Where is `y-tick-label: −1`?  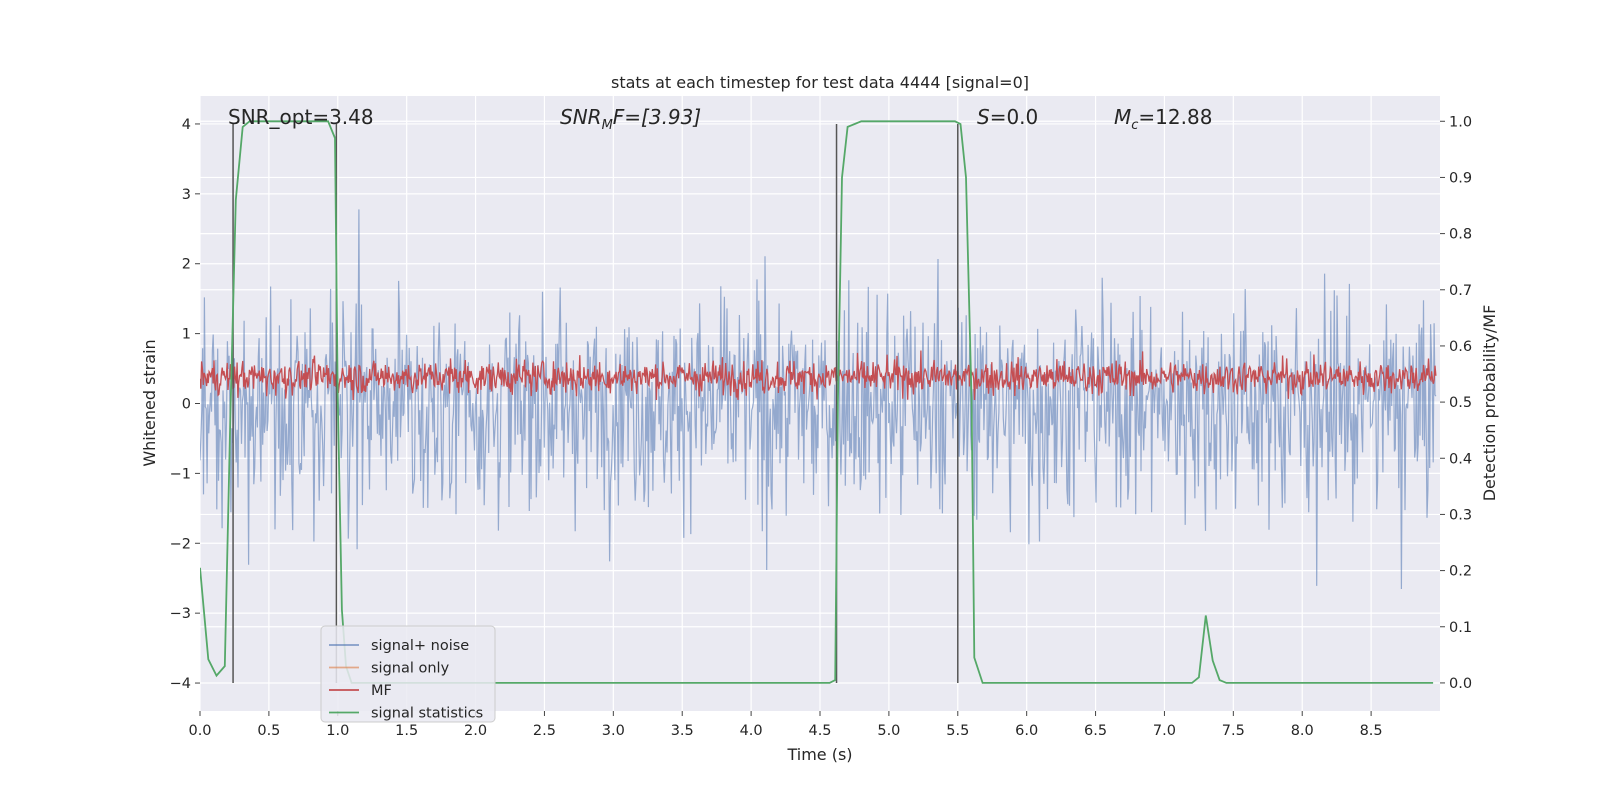
y-tick-label: −1 is located at coordinates (180, 474).